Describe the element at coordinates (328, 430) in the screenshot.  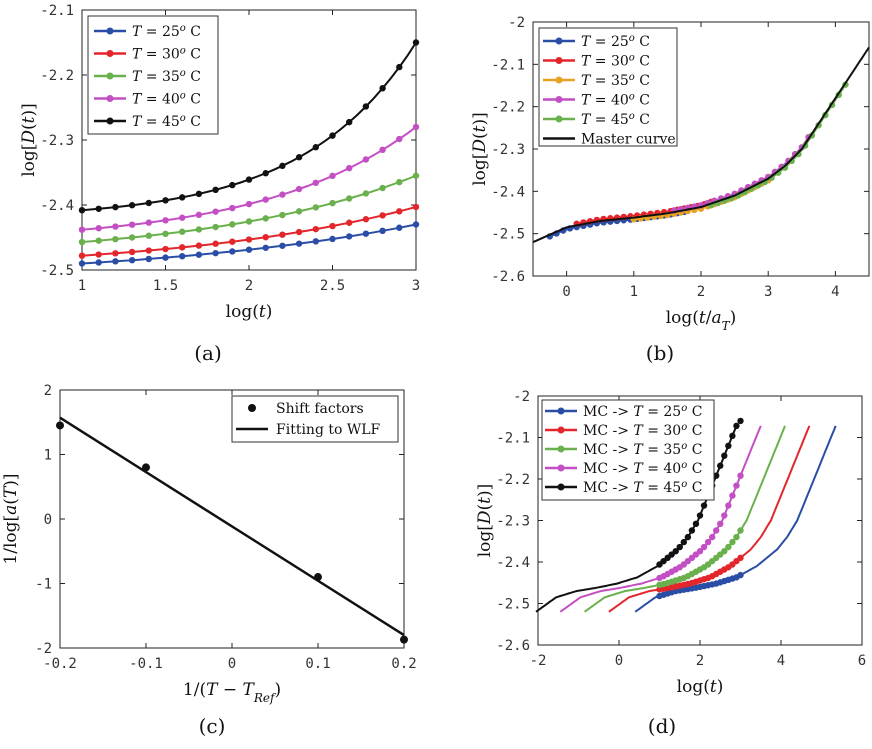
I see `legend-entry: Fitting to WLF` at that location.